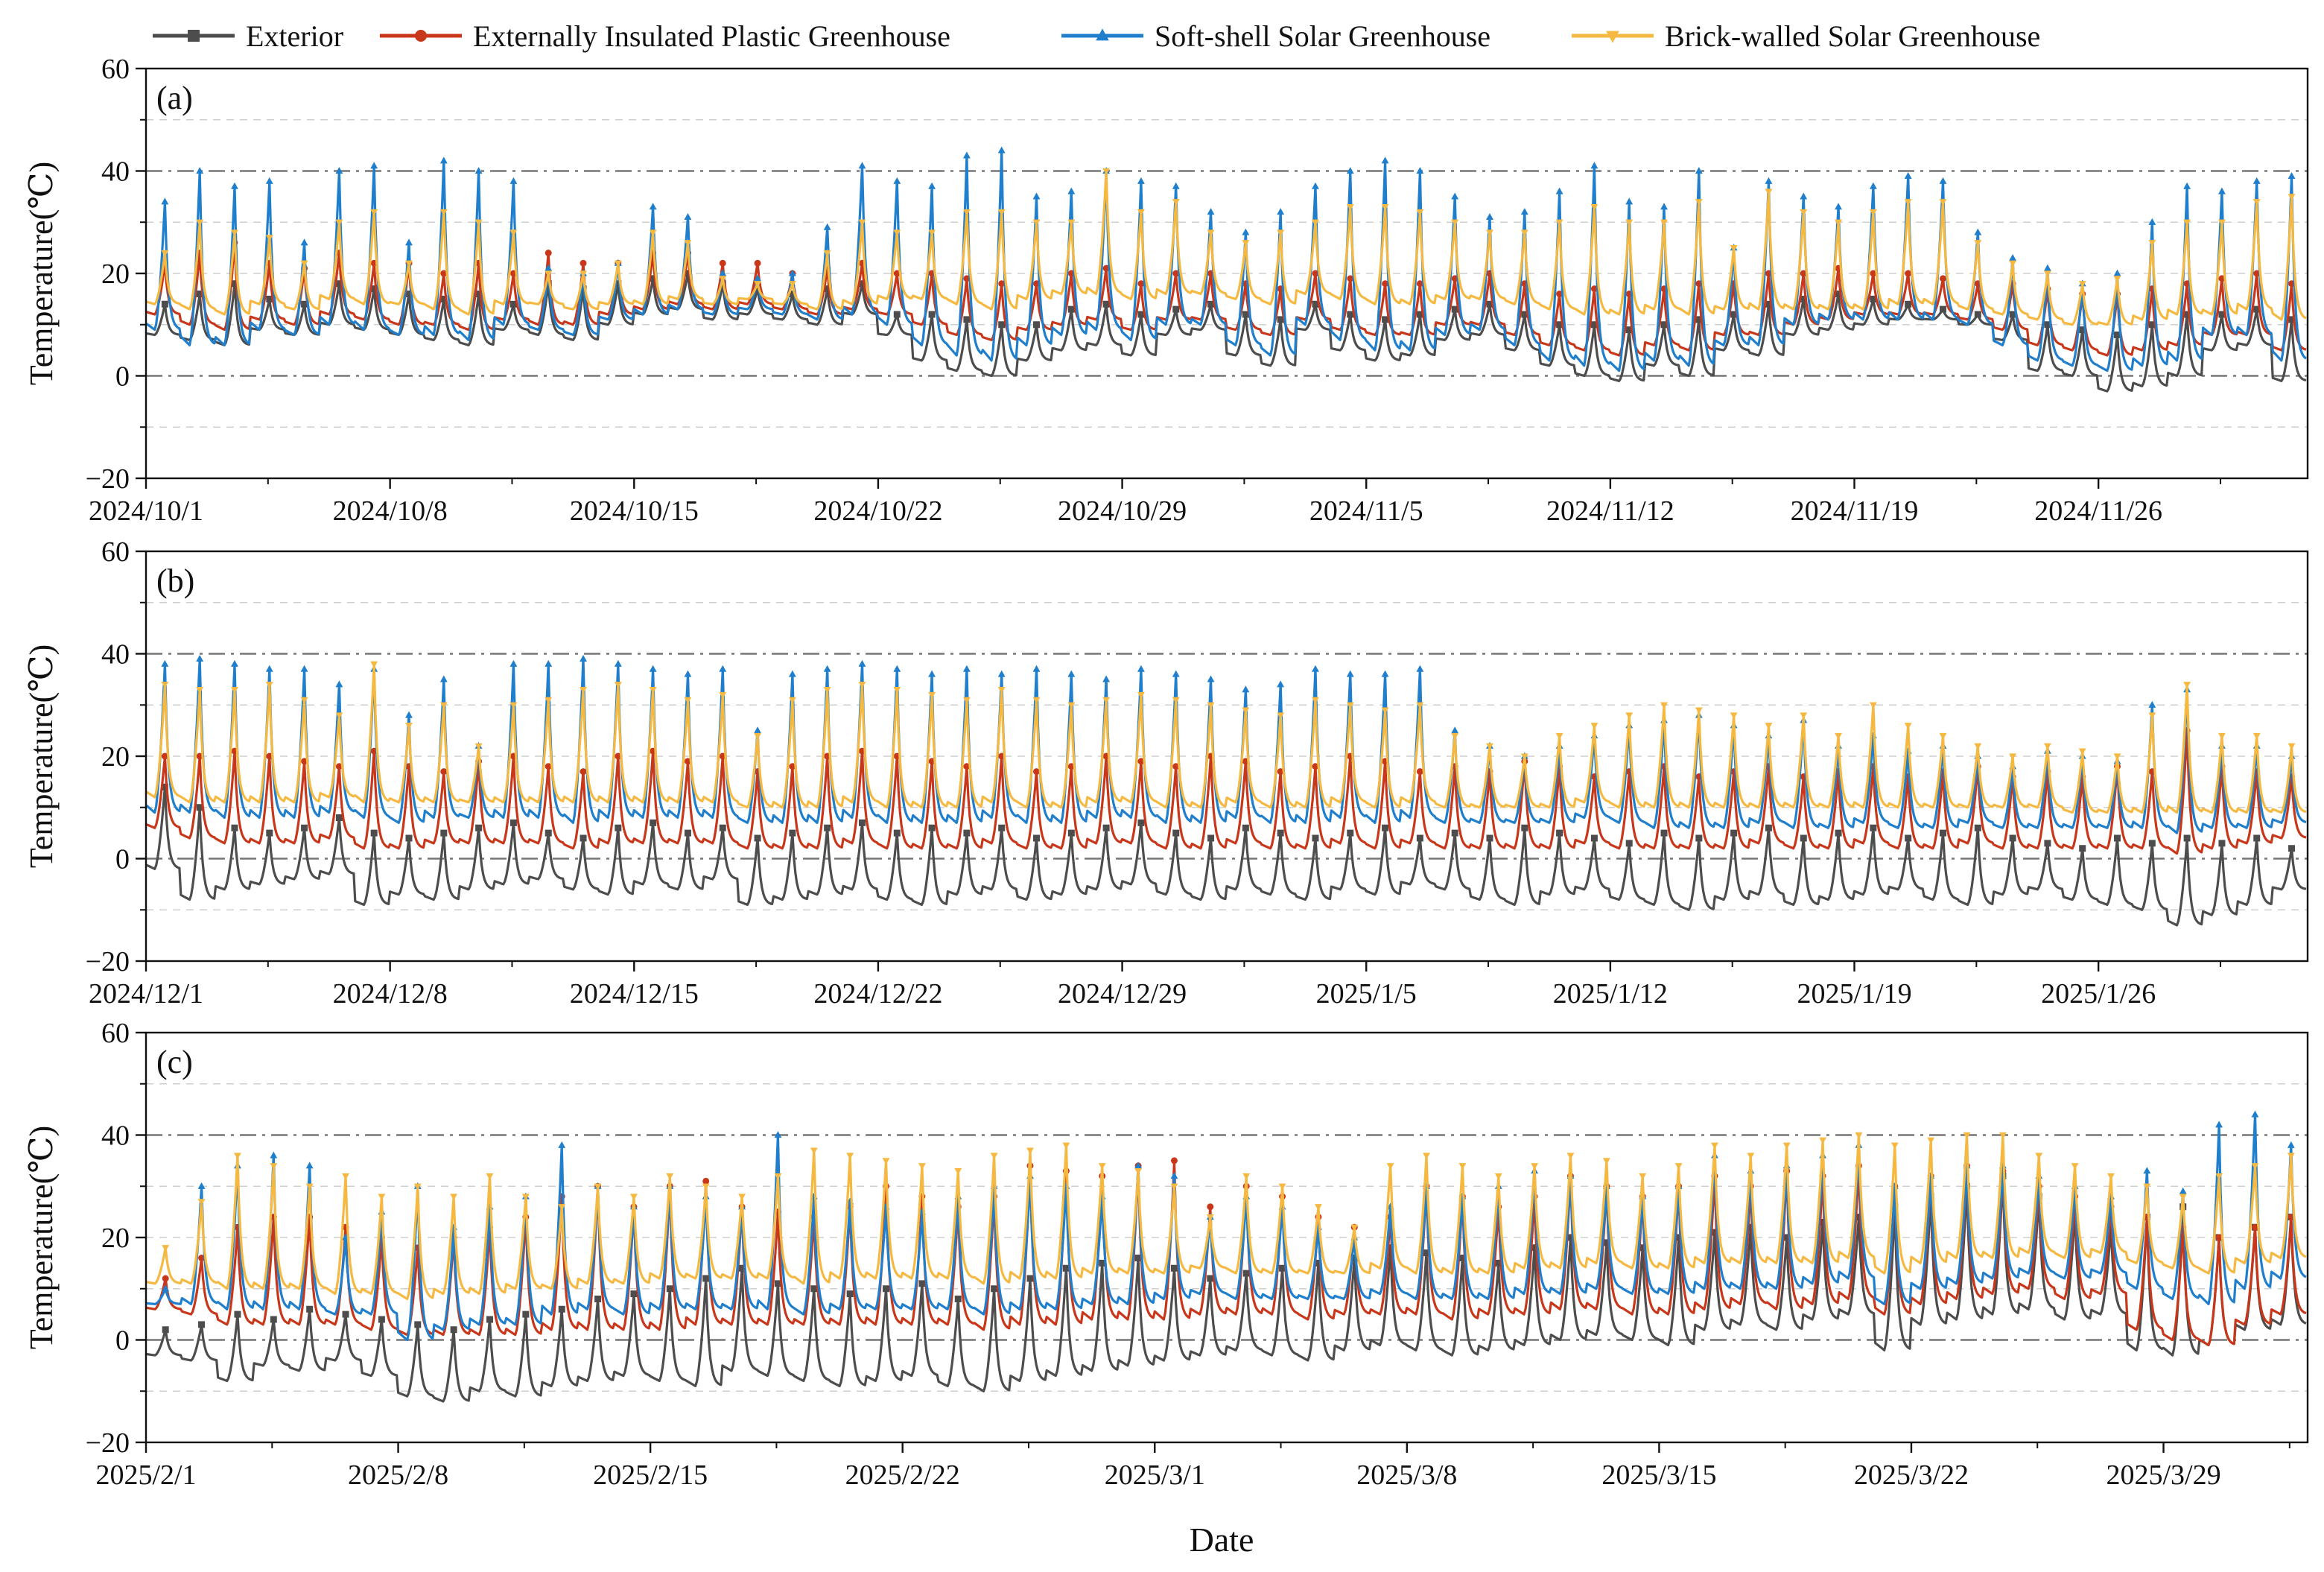  I want to click on x-tick-label: 2024/11/5, so click(1366, 511).